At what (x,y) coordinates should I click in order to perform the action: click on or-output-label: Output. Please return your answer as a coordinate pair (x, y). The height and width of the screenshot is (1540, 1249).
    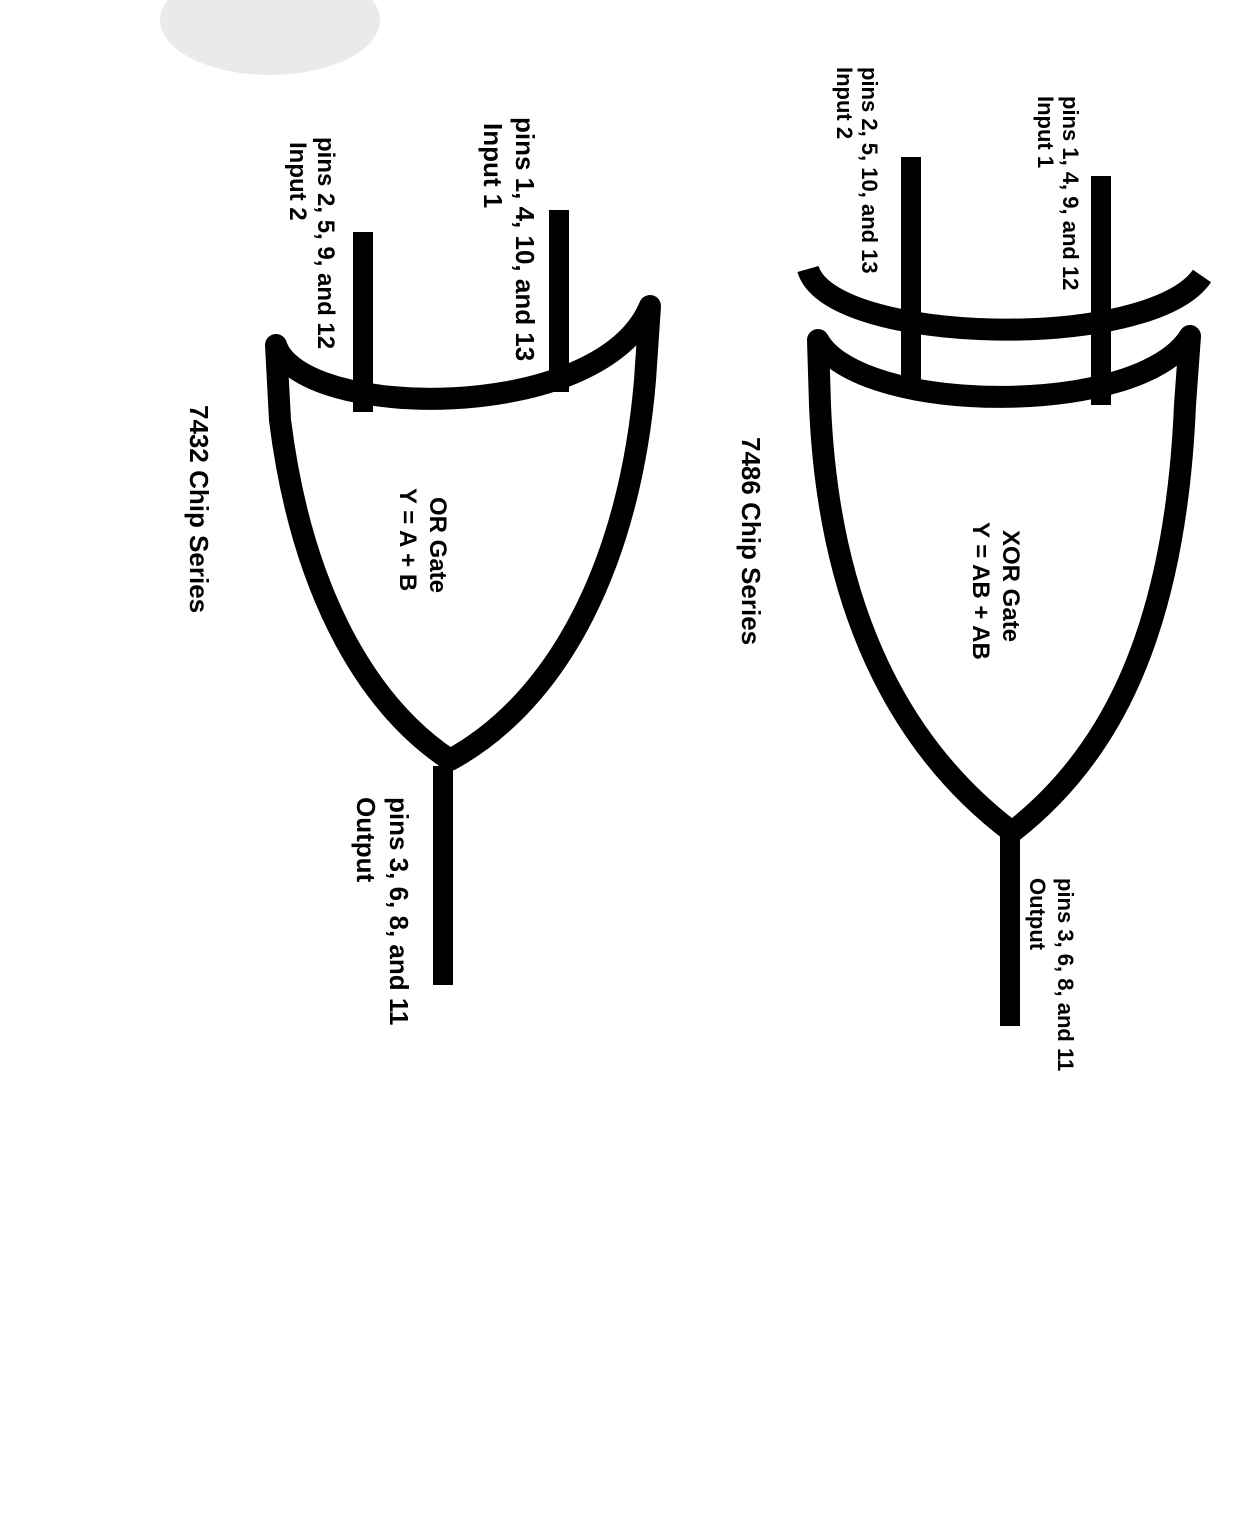
    Looking at the image, I should click on (366, 840).